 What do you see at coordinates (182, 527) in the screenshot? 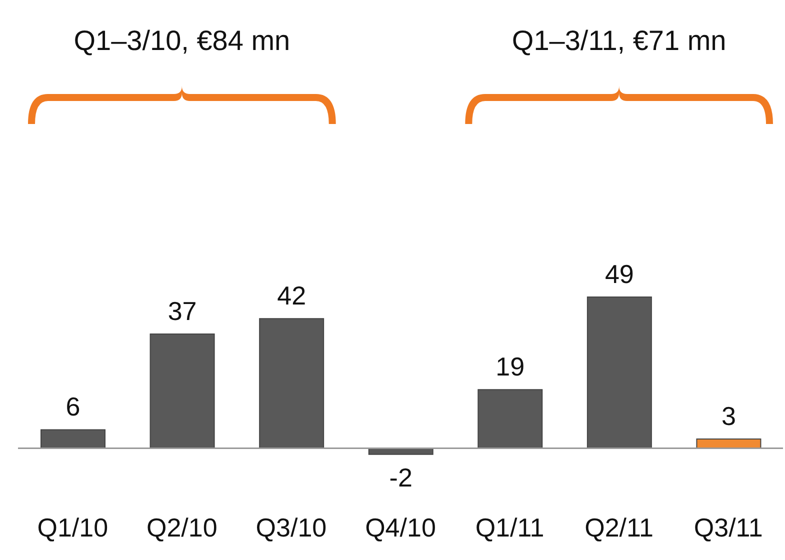
I see `x-tick-label: Q2/10` at bounding box center [182, 527].